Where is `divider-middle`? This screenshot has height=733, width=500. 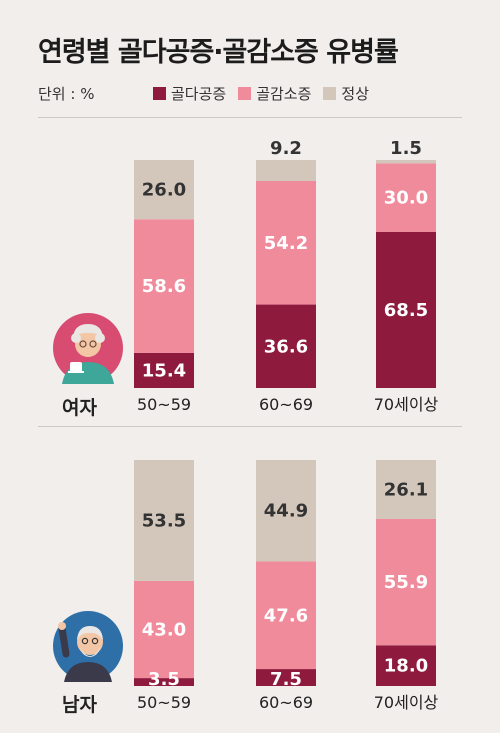 divider-middle is located at coordinates (250, 426).